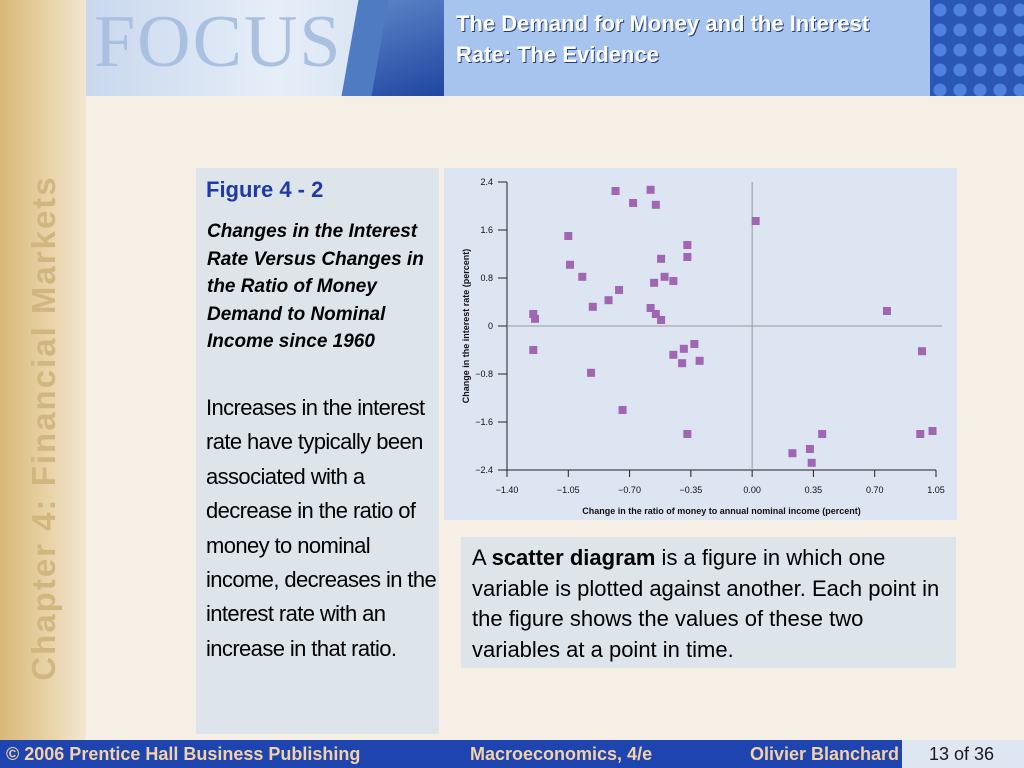  I want to click on page-counter-box: 13 of 36, so click(963, 754).